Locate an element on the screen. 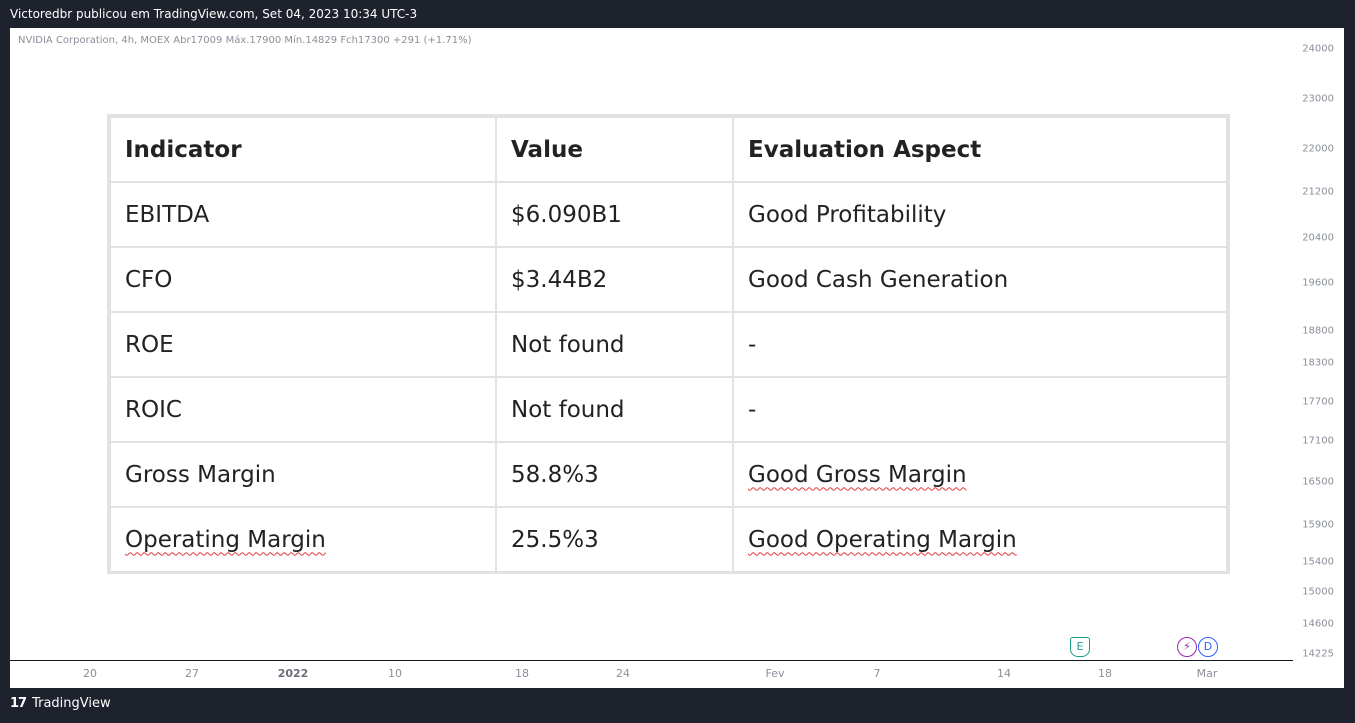  split-event-icon: ⚡ is located at coordinates (1187, 647).